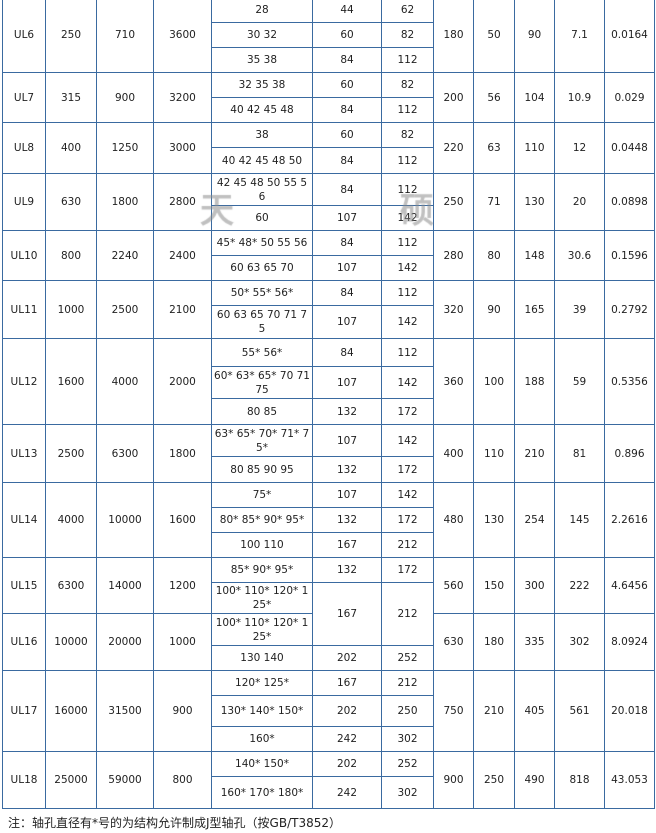  What do you see at coordinates (347, 792) in the screenshot?
I see `hub-length-l1-cell: 242` at bounding box center [347, 792].